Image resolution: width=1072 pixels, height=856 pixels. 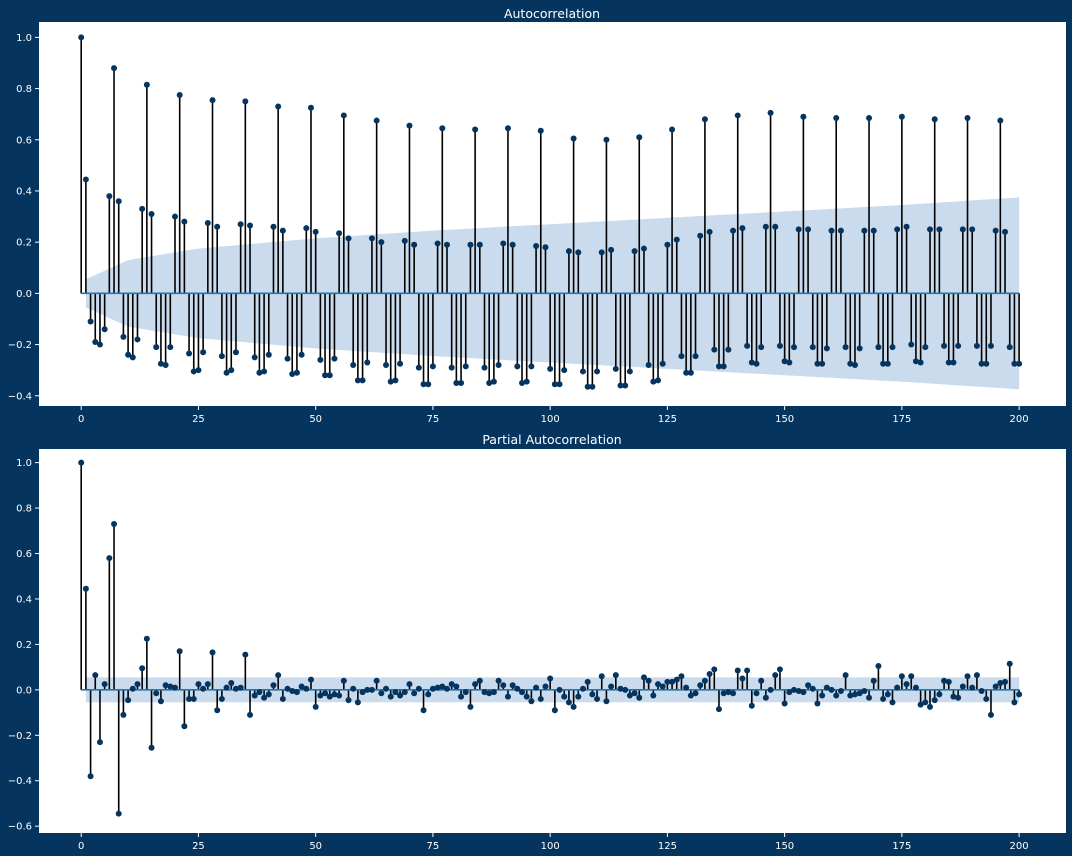 I want to click on y-tick-label: 0.0, so click(x=24, y=294).